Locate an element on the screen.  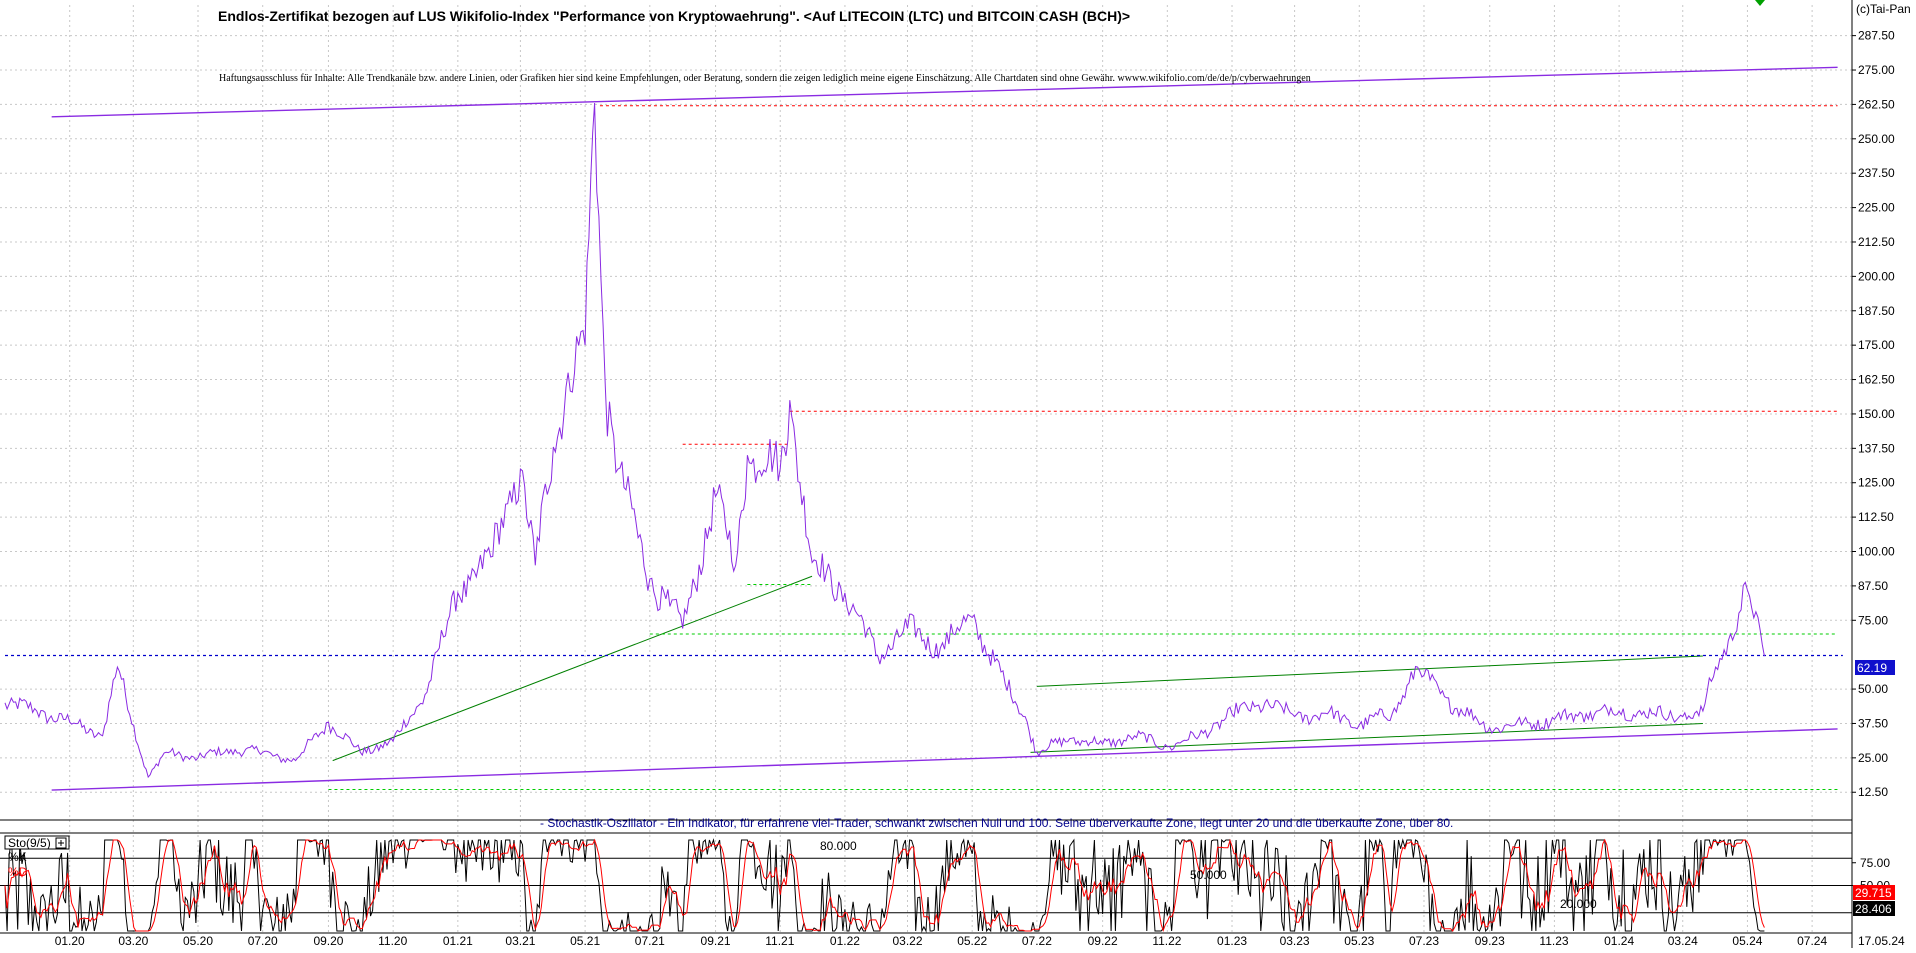
y-tick-label: 100.00 is located at coordinates (1876, 552).